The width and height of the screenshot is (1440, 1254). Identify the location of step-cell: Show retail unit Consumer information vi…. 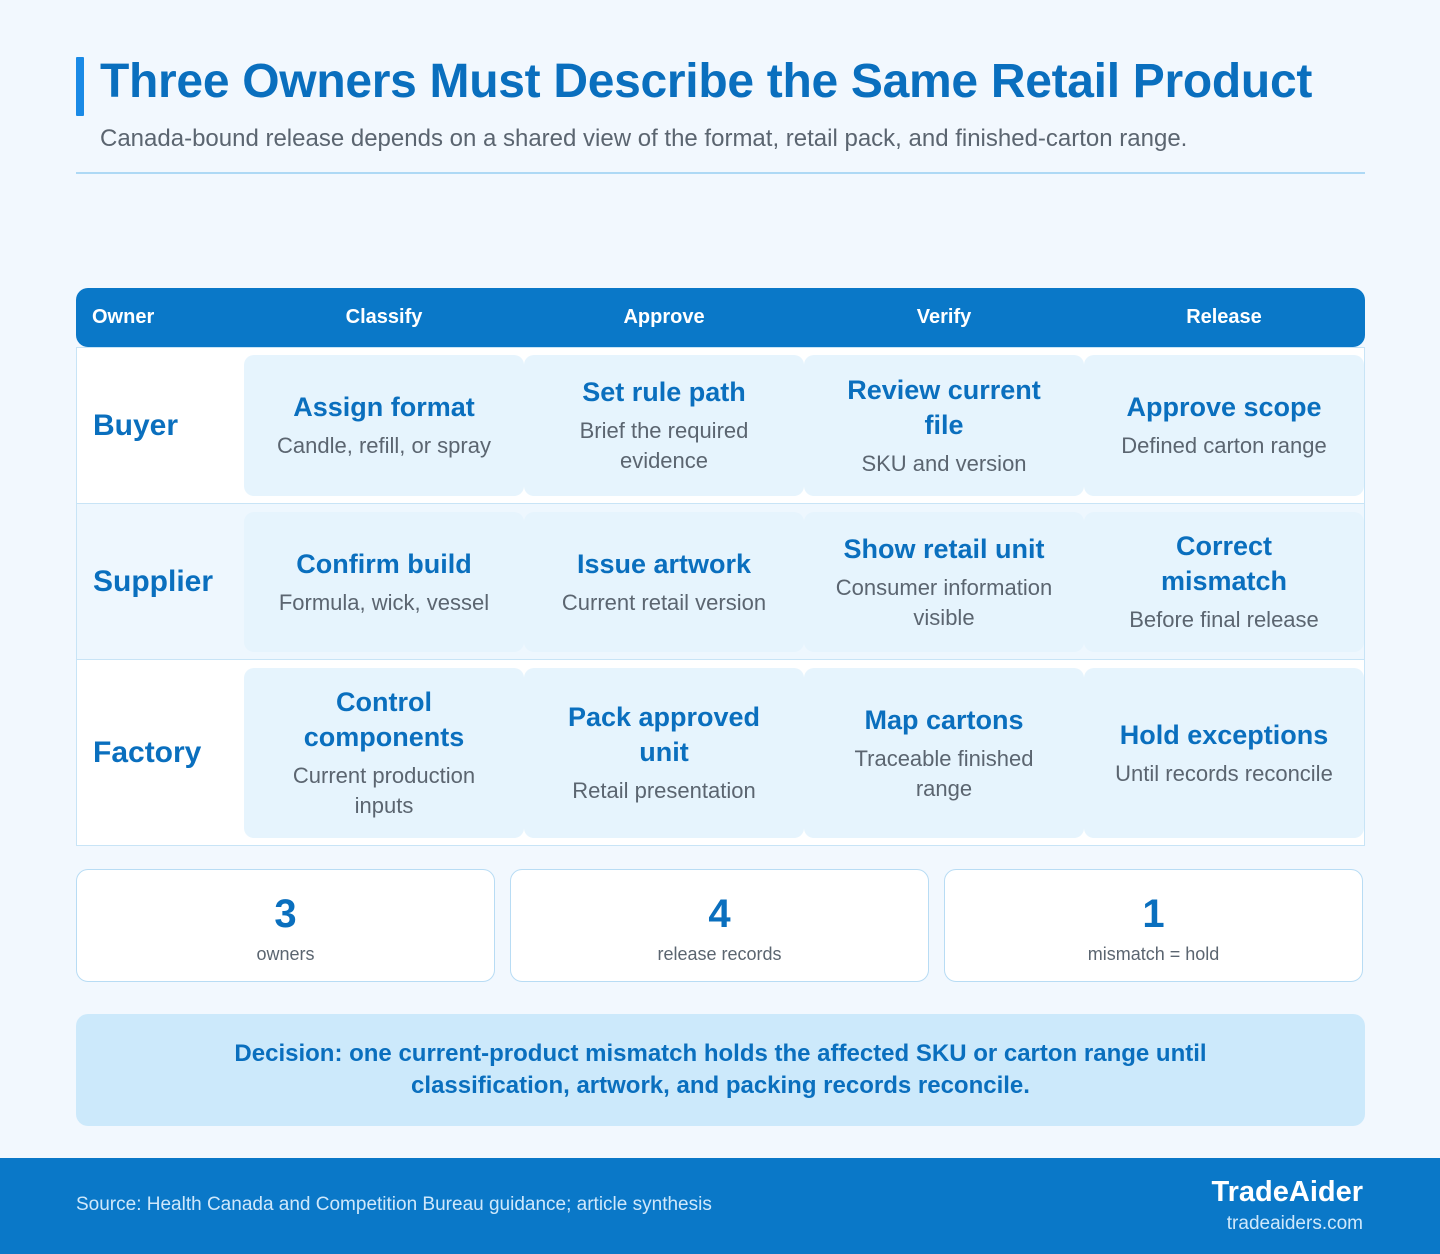
(944, 582).